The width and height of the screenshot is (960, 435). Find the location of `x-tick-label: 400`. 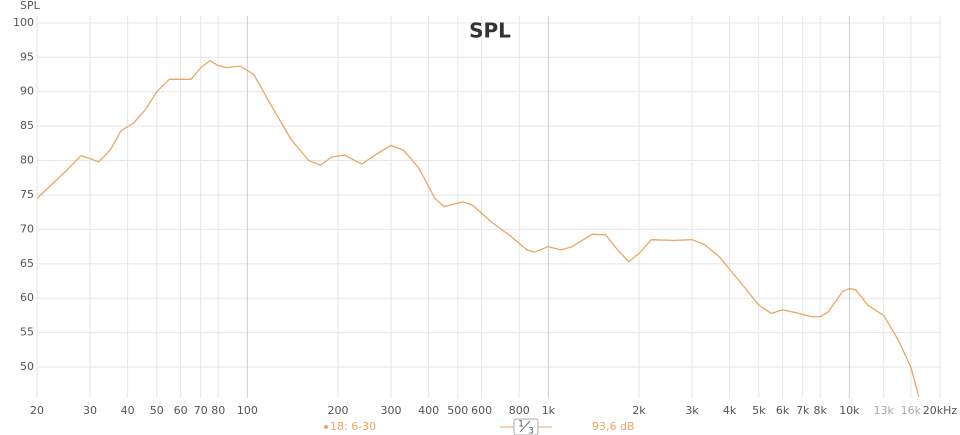

x-tick-label: 400 is located at coordinates (428, 410).